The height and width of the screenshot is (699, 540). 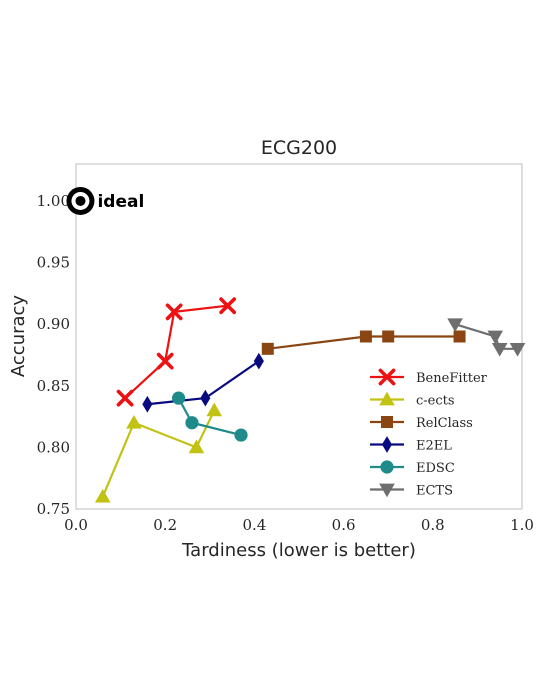 I want to click on chart-title: ECG200, so click(x=299, y=148).